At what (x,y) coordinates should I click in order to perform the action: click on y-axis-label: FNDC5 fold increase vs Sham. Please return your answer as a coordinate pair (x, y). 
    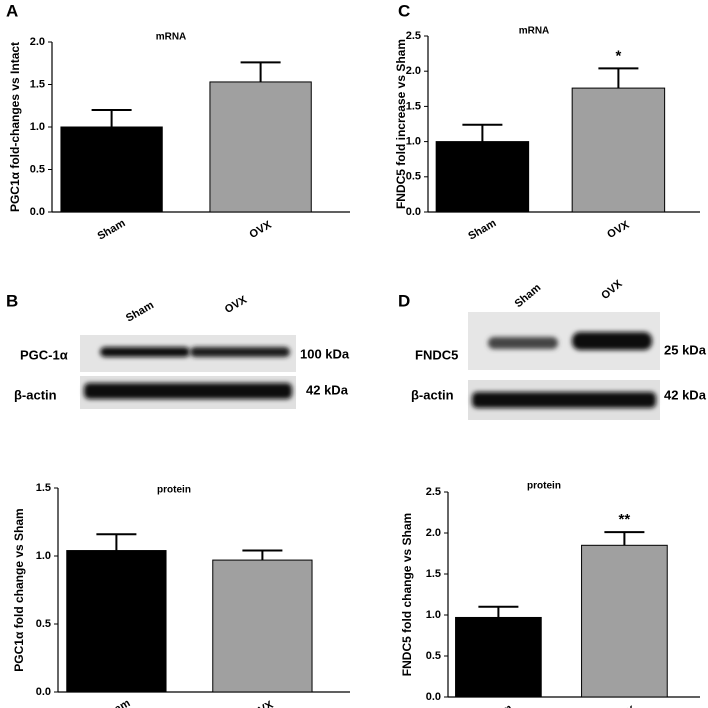
    Looking at the image, I should click on (401, 124).